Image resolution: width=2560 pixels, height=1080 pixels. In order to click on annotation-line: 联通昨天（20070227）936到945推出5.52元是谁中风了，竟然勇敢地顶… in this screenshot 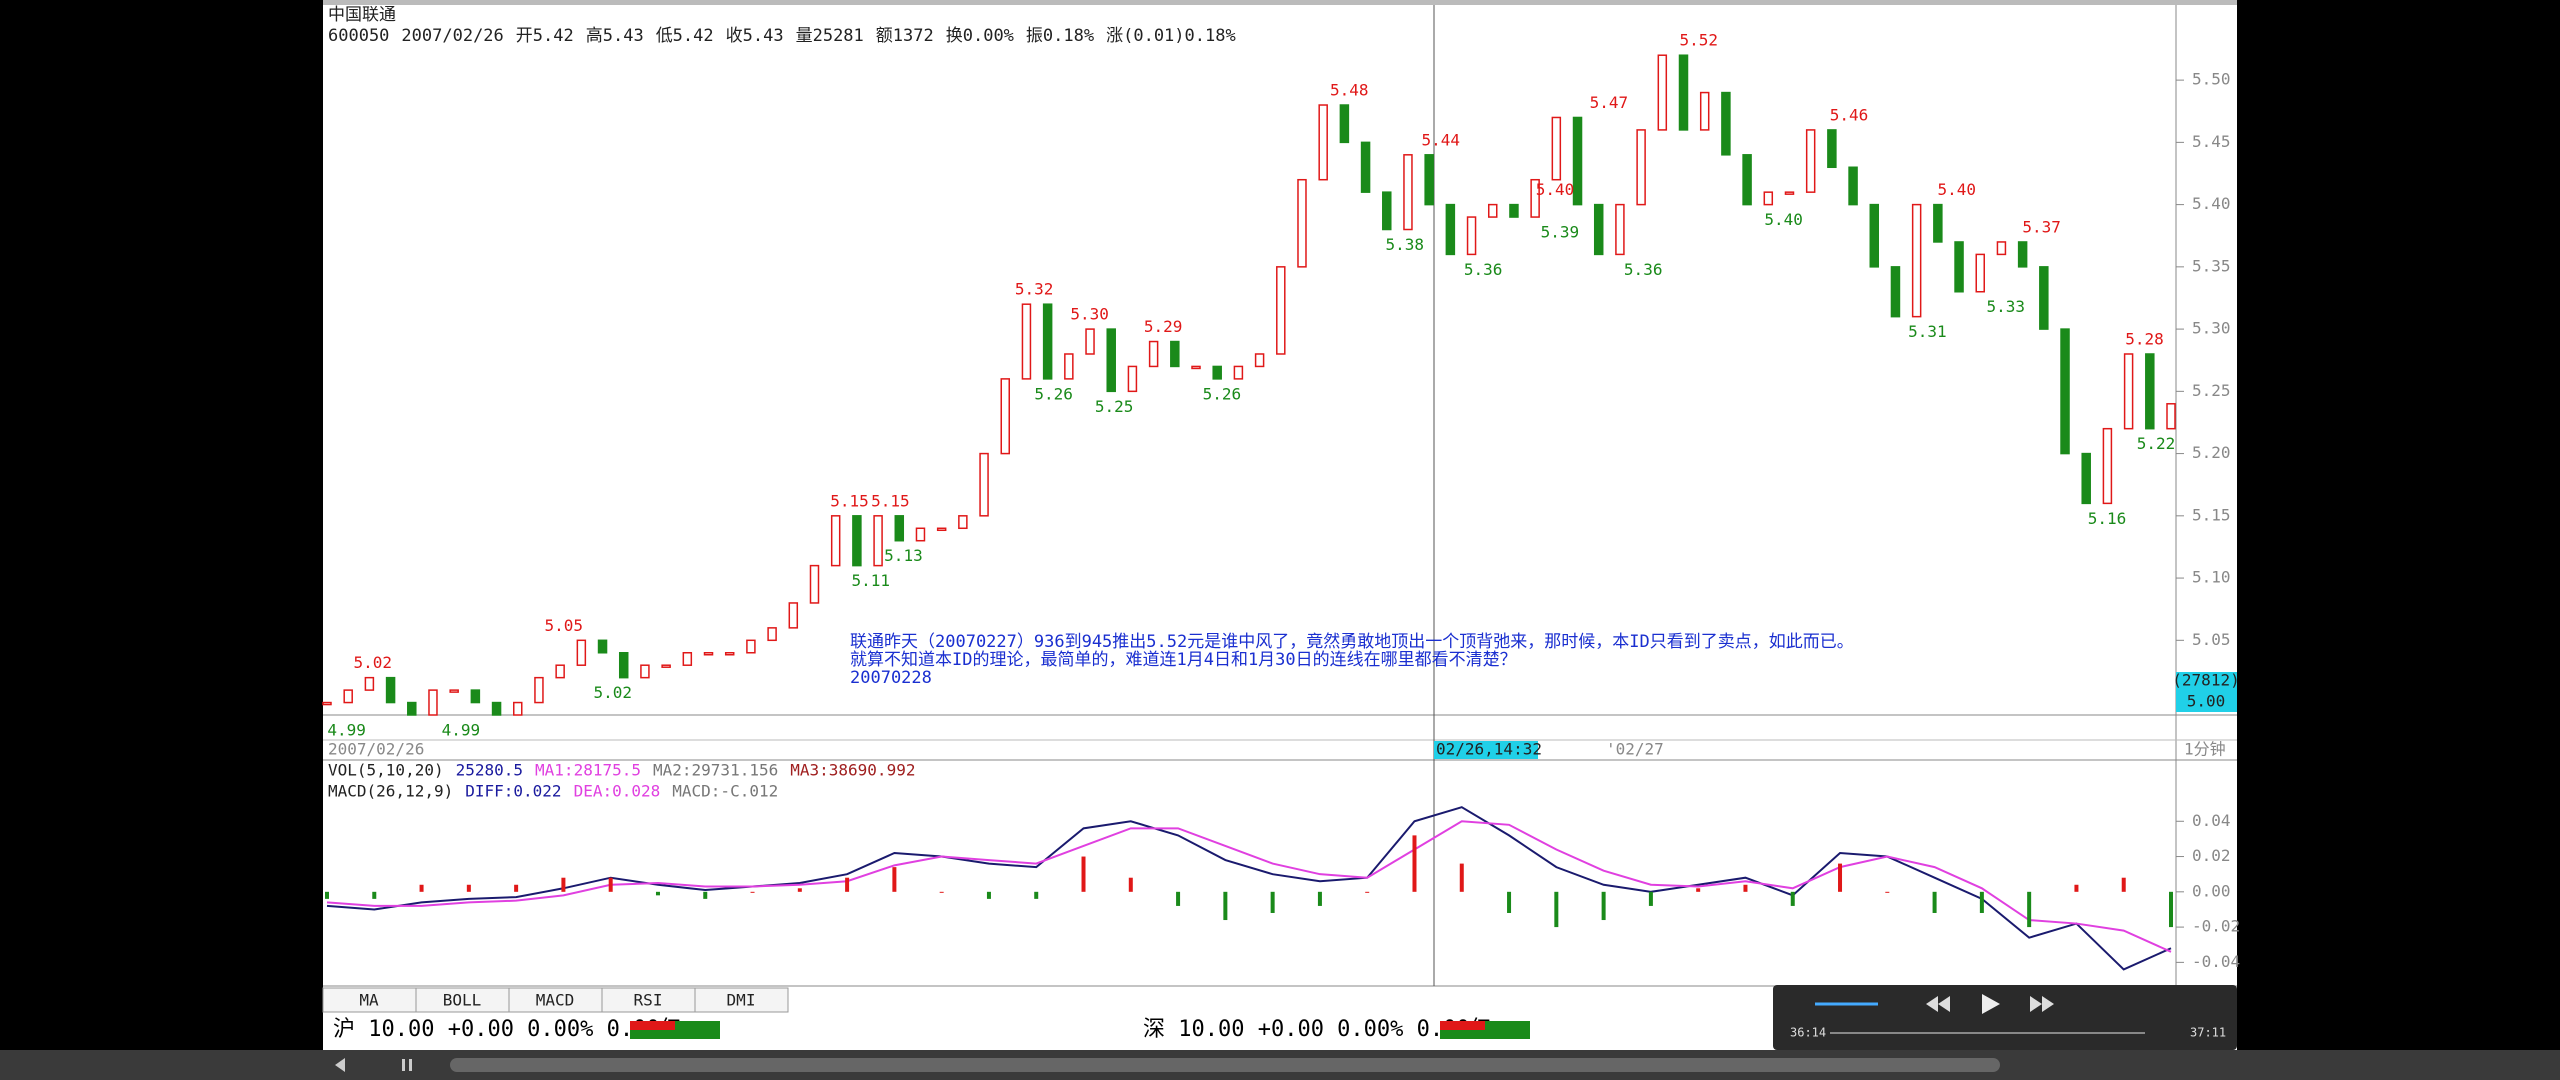, I will do `click(1352, 642)`.